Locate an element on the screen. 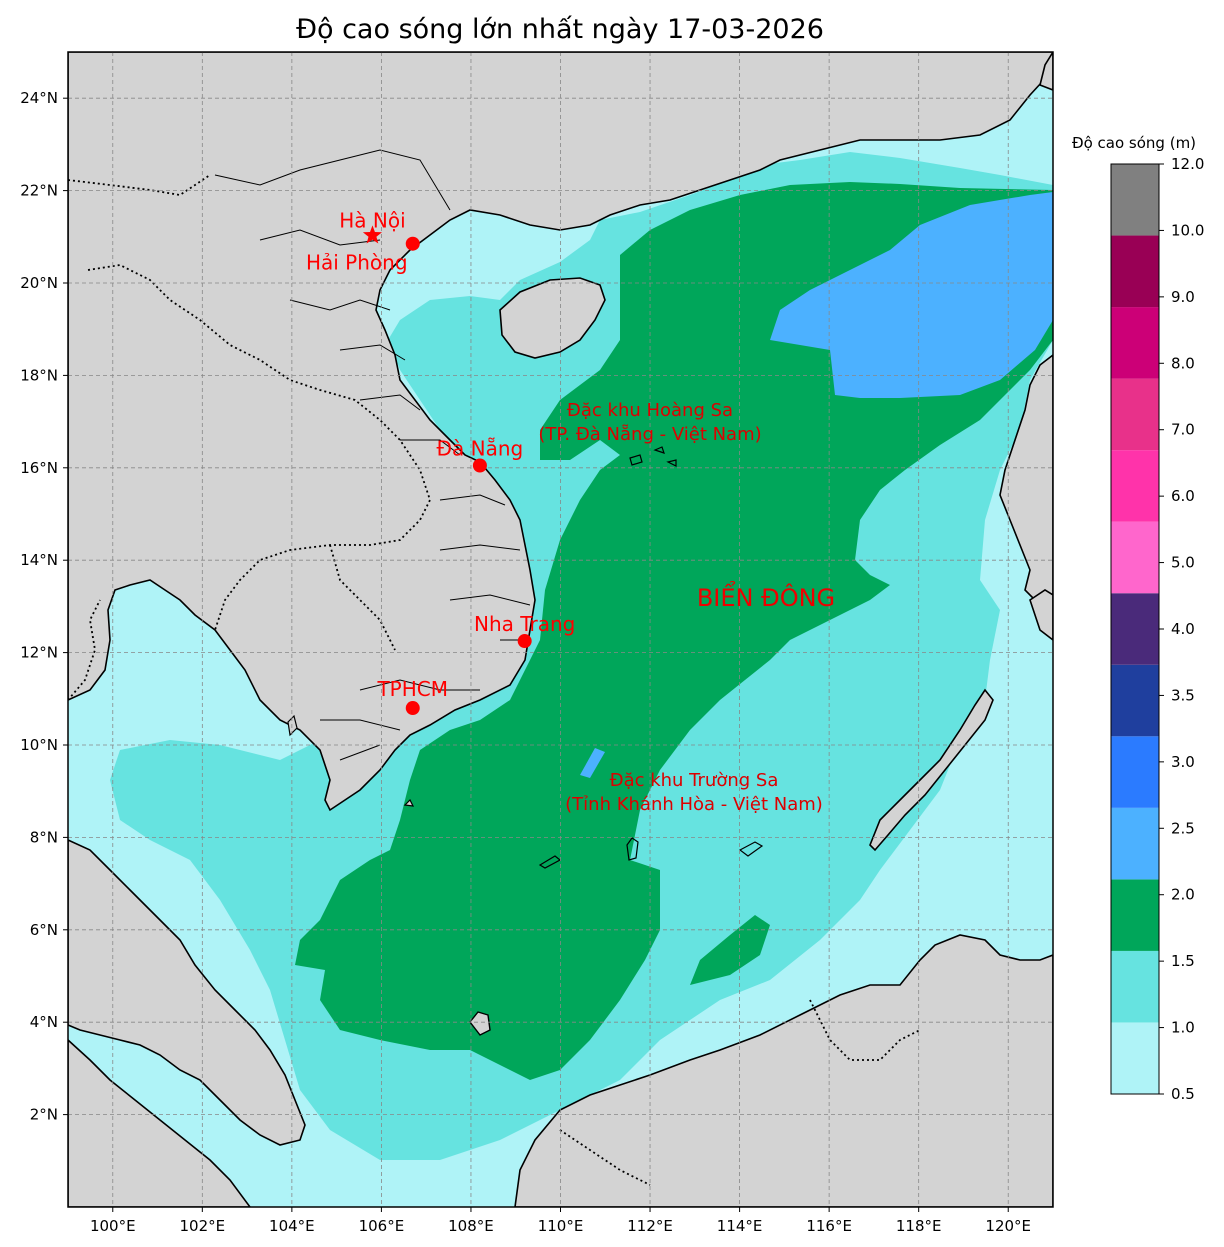  lat-tick-label: 12°N is located at coordinates (39, 653).